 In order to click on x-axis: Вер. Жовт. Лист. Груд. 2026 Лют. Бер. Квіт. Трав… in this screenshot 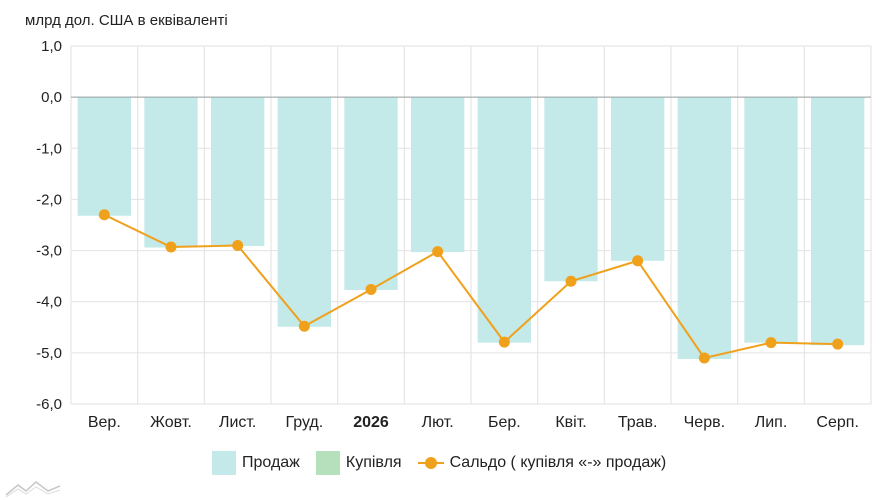, I will do `click(473, 422)`.